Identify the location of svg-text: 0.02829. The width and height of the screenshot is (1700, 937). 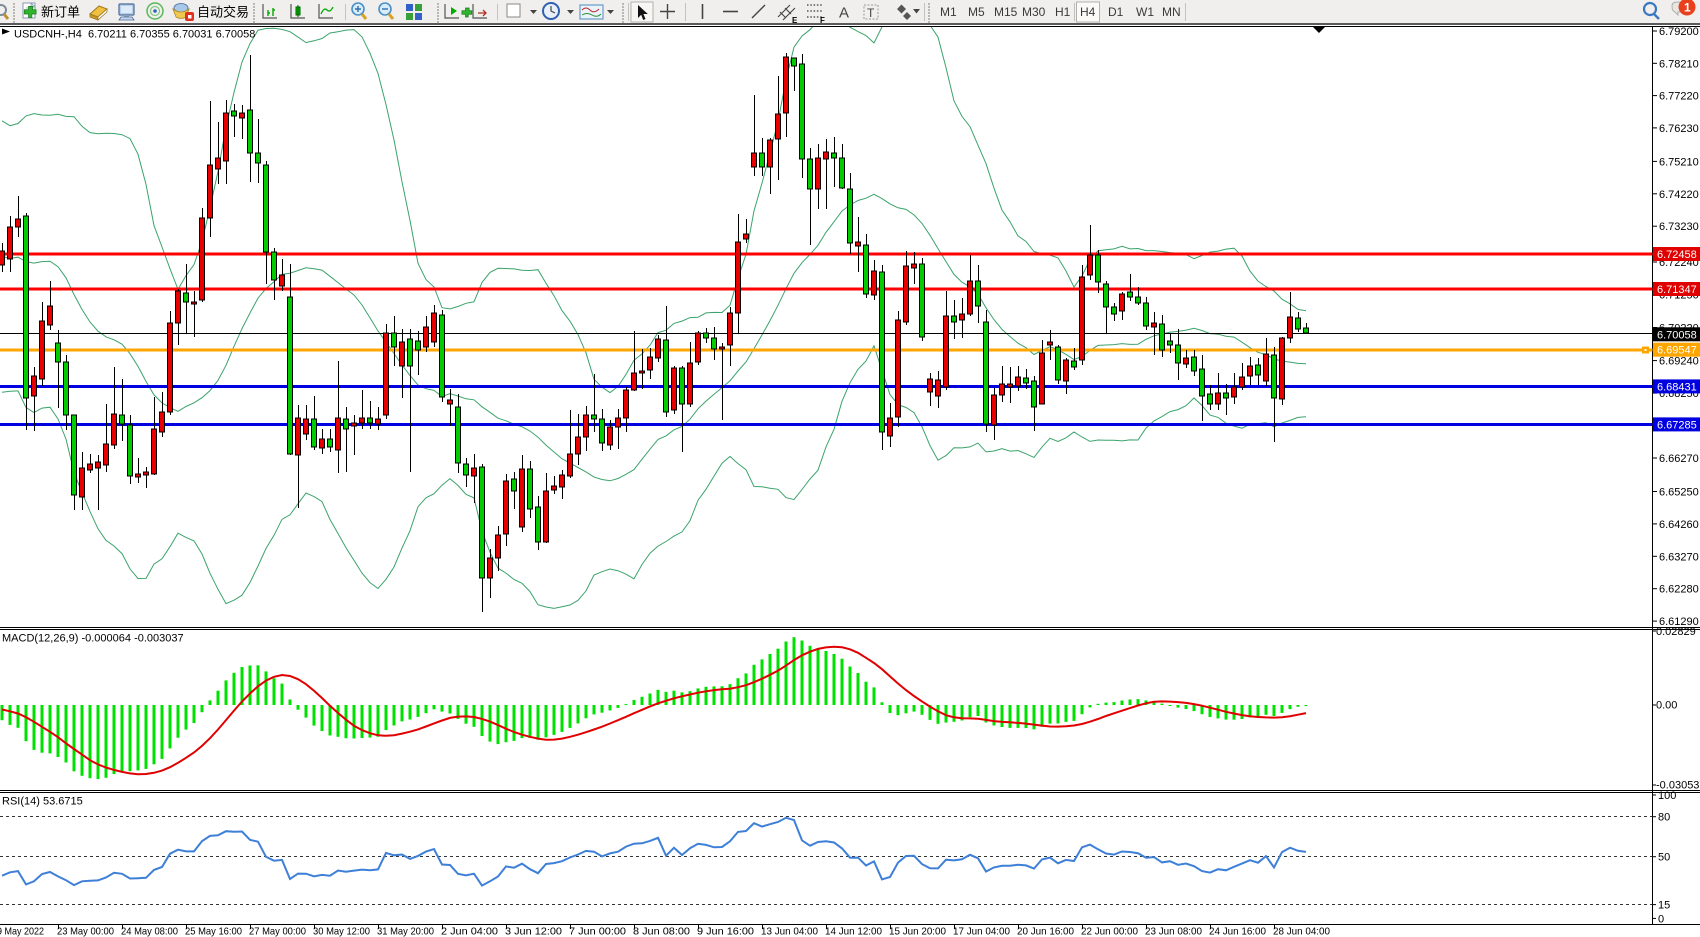
(1676, 632).